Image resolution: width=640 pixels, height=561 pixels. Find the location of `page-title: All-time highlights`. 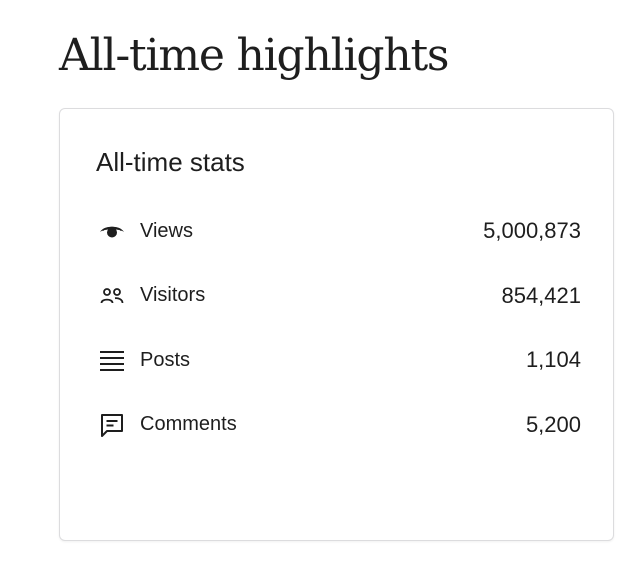

page-title: All-time highlights is located at coordinates (254, 55).